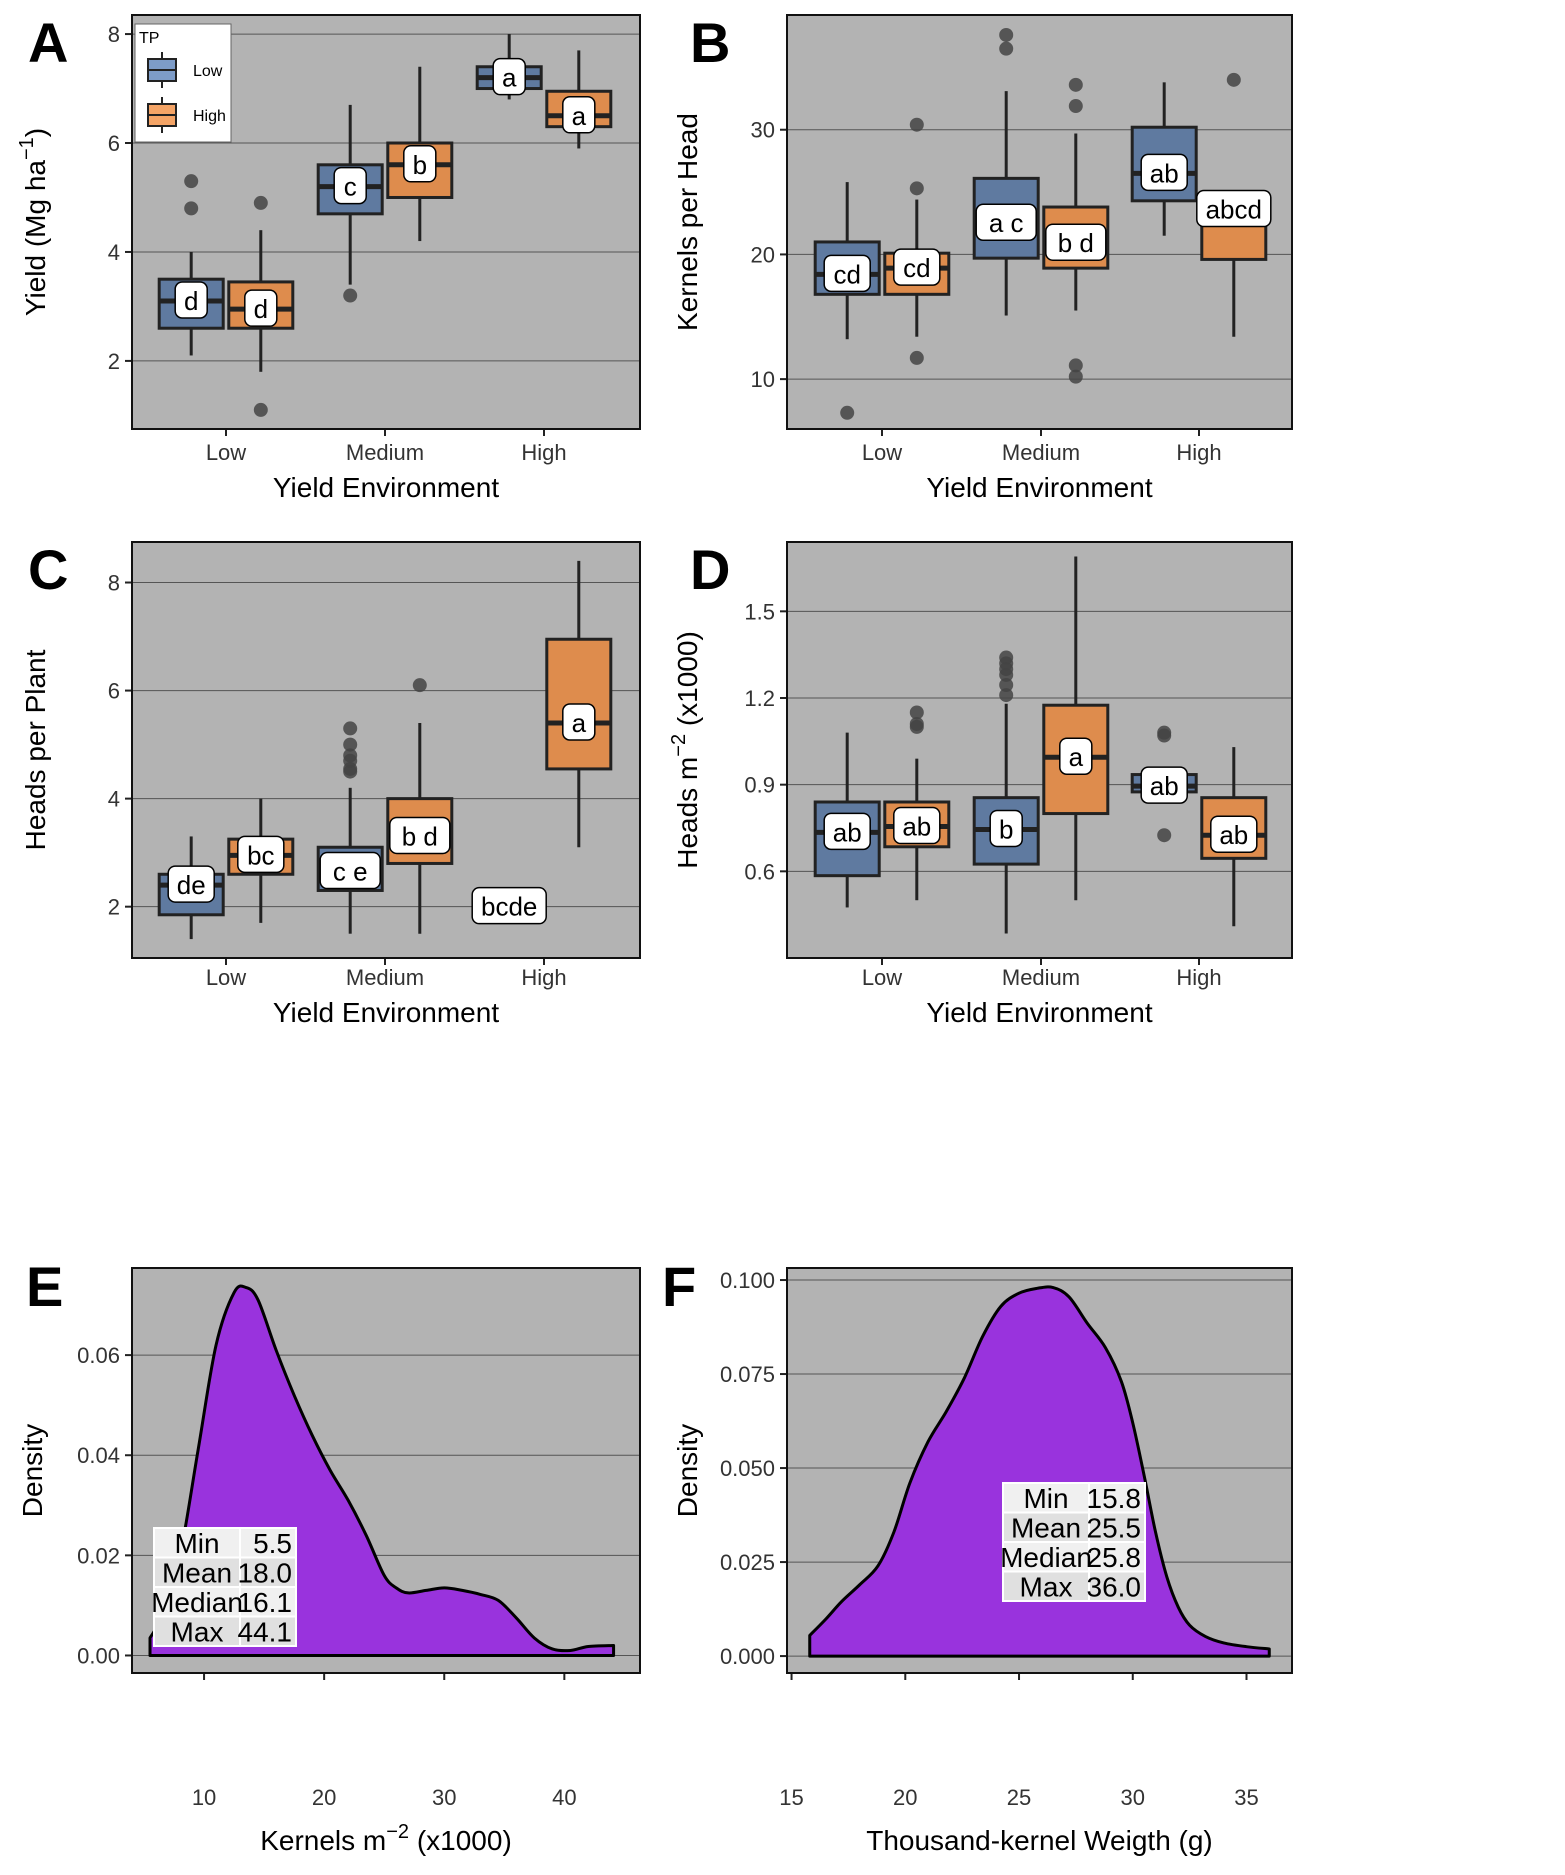  I want to click on box-high-high: a, so click(579, 704).